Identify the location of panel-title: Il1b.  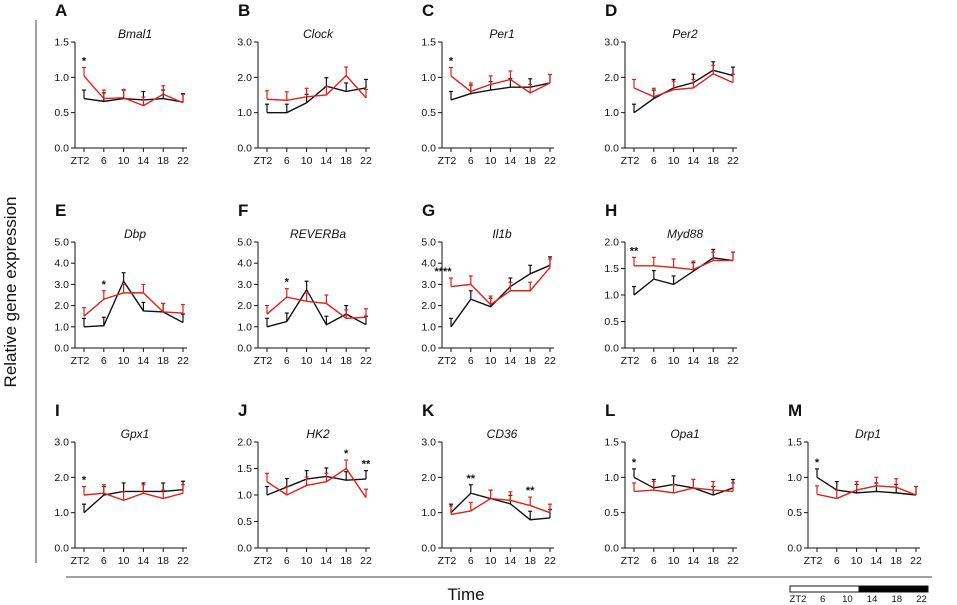
(502, 234).